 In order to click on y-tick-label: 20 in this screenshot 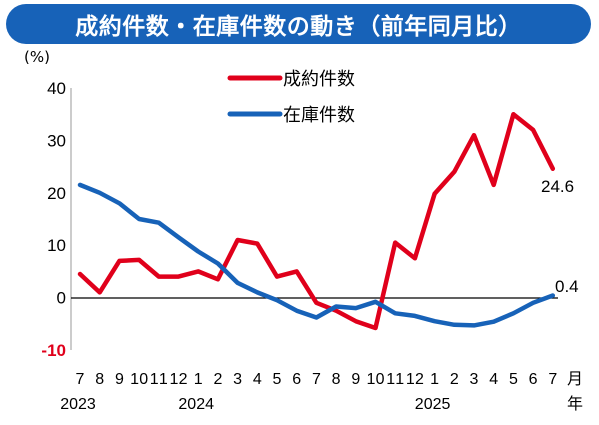, I will do `click(56, 193)`.